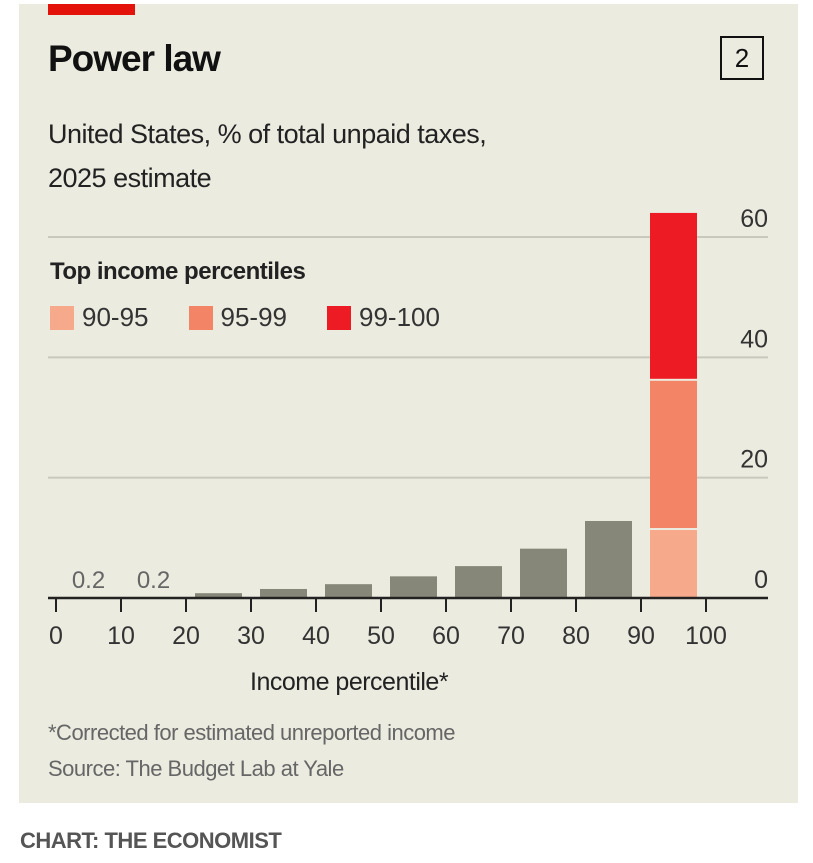 The width and height of the screenshot is (813, 863). Describe the element at coordinates (761, 580) in the screenshot. I see `y-tick-label-0: 0` at that location.